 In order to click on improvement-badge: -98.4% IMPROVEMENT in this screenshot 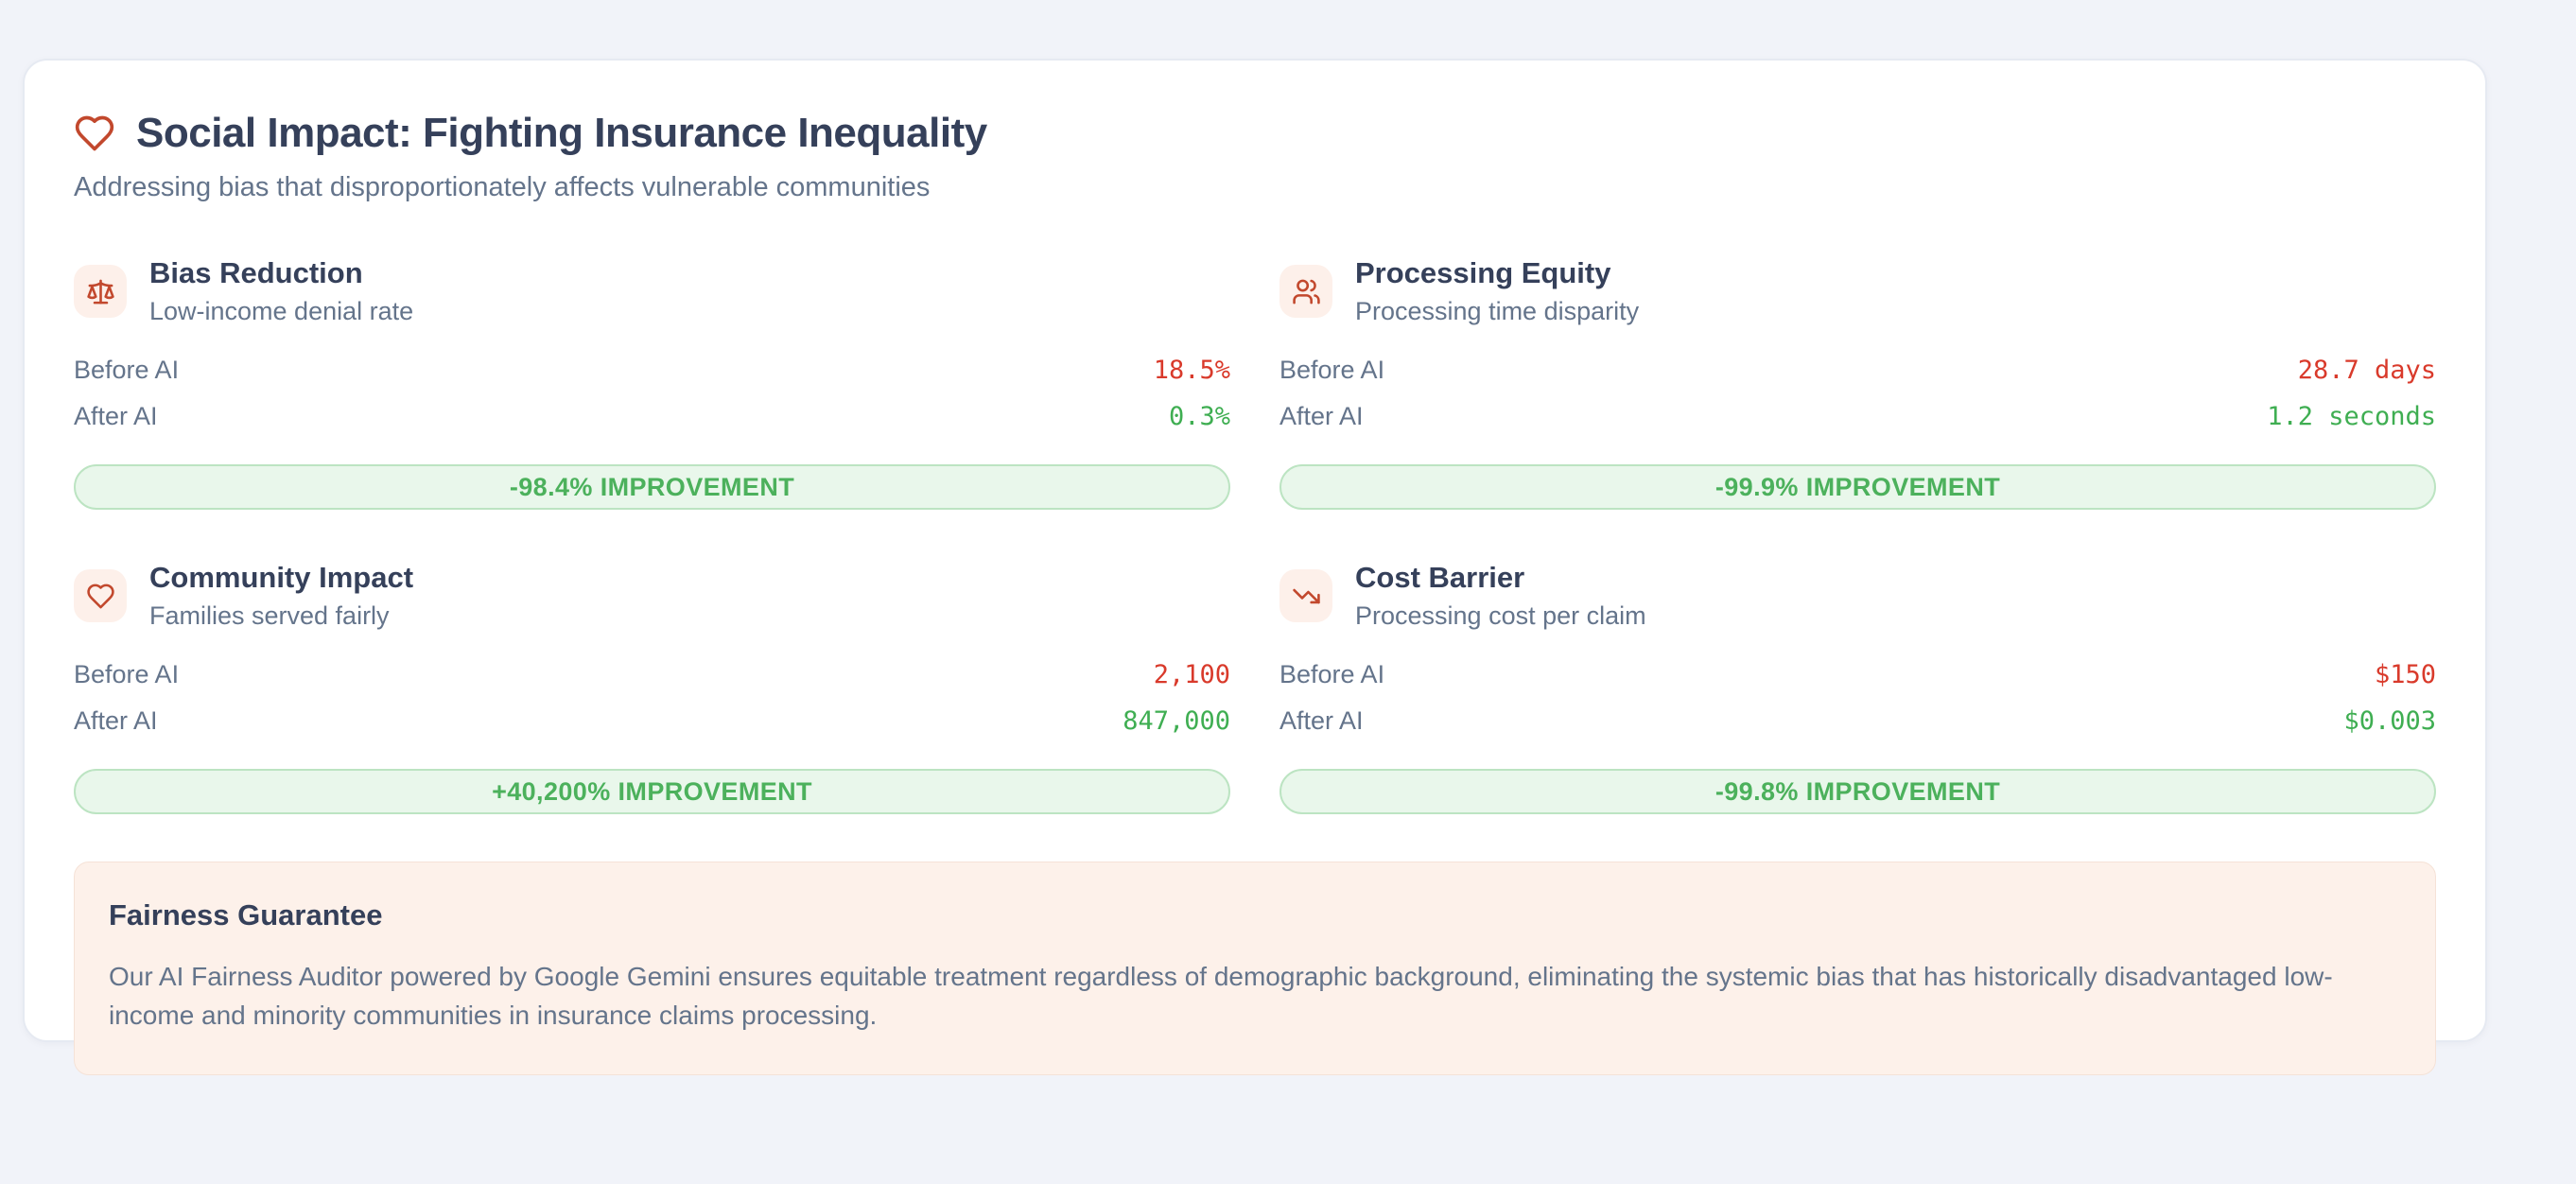, I will do `click(652, 487)`.